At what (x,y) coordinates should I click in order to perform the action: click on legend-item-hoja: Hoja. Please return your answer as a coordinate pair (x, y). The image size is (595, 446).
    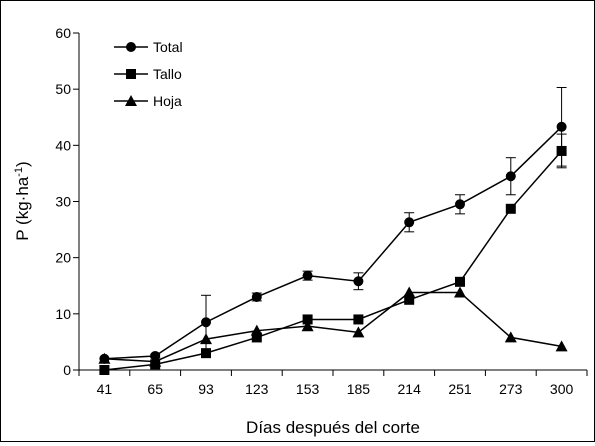
    Looking at the image, I should click on (148, 101).